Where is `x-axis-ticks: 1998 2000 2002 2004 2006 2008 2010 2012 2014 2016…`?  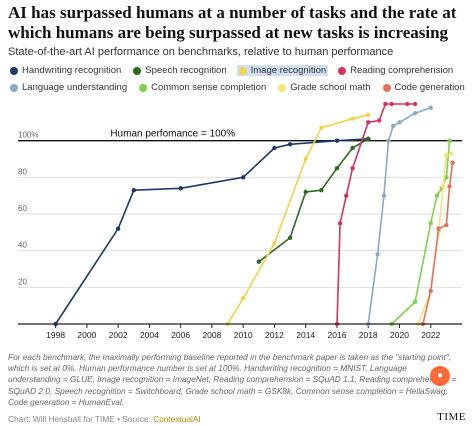
x-axis-ticks: 1998 2000 2002 2004 2006 2008 2010 2012 2014 2016… is located at coordinates (243, 331).